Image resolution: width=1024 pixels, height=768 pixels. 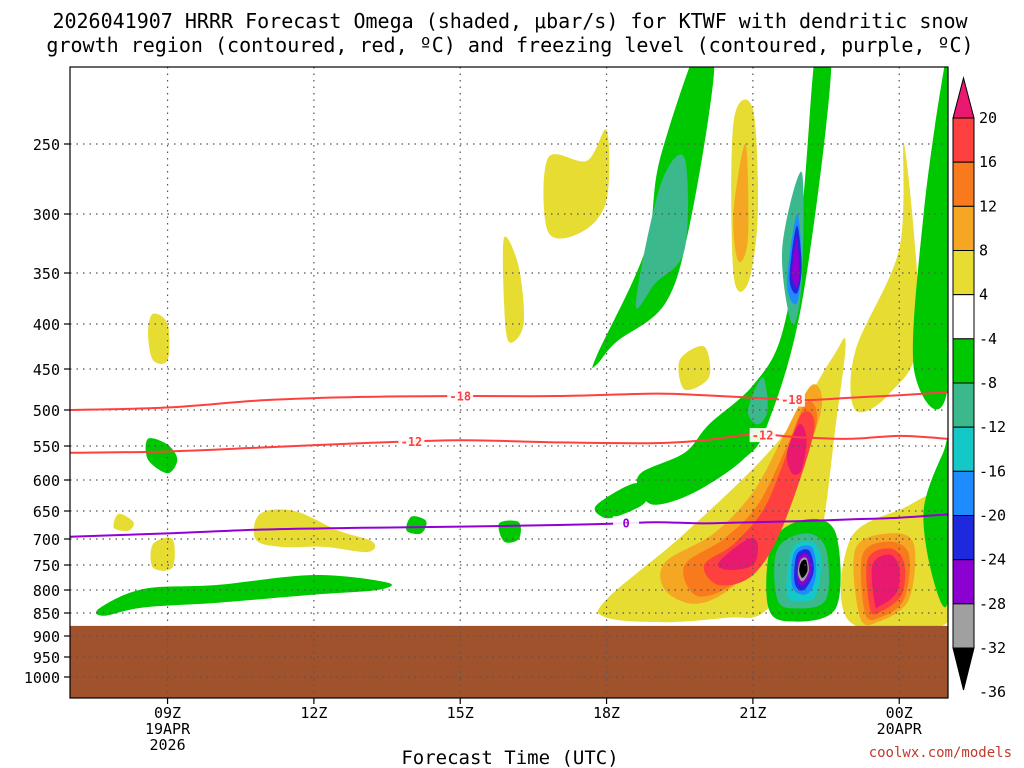 I want to click on colorbar-label: -32, so click(x=992, y=648).